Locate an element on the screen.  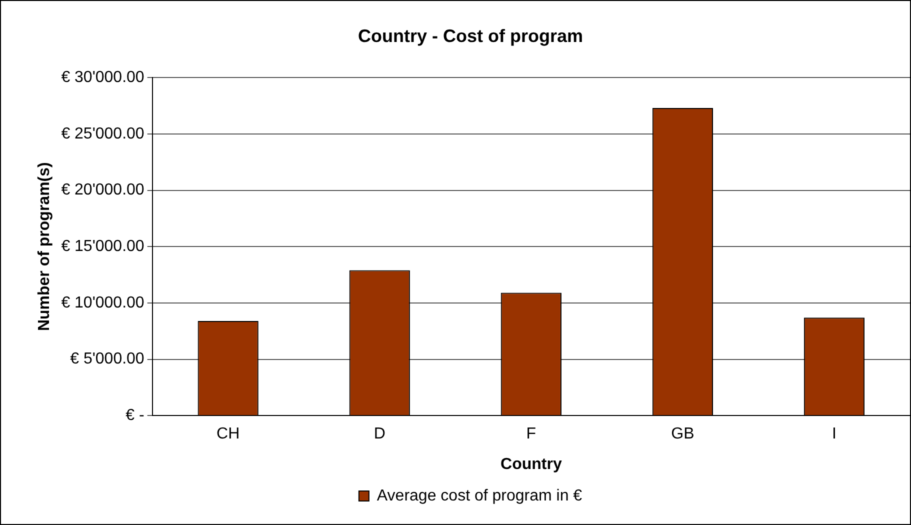
y-tick-label: € 30'000.00 is located at coordinates (102, 77).